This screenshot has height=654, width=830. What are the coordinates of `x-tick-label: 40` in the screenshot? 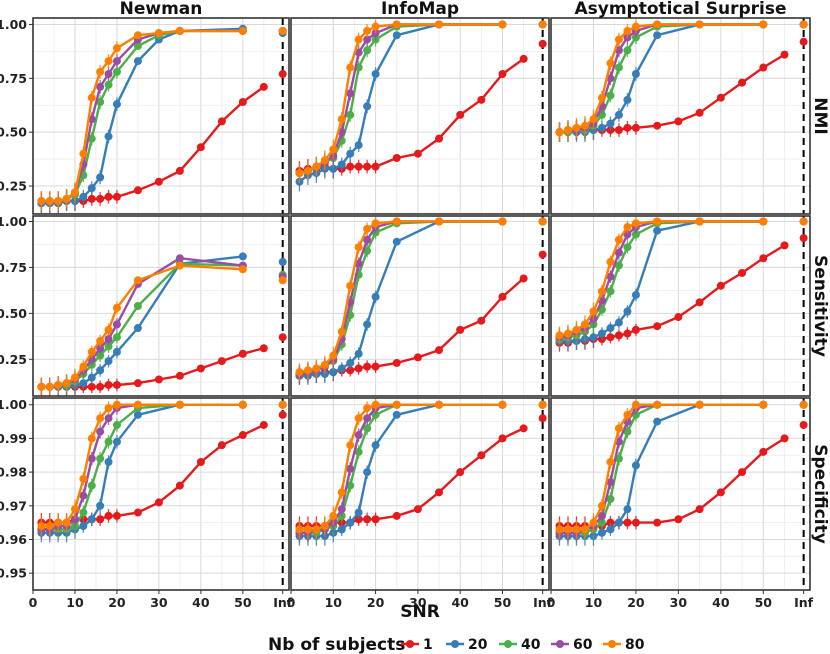 It's located at (721, 602).